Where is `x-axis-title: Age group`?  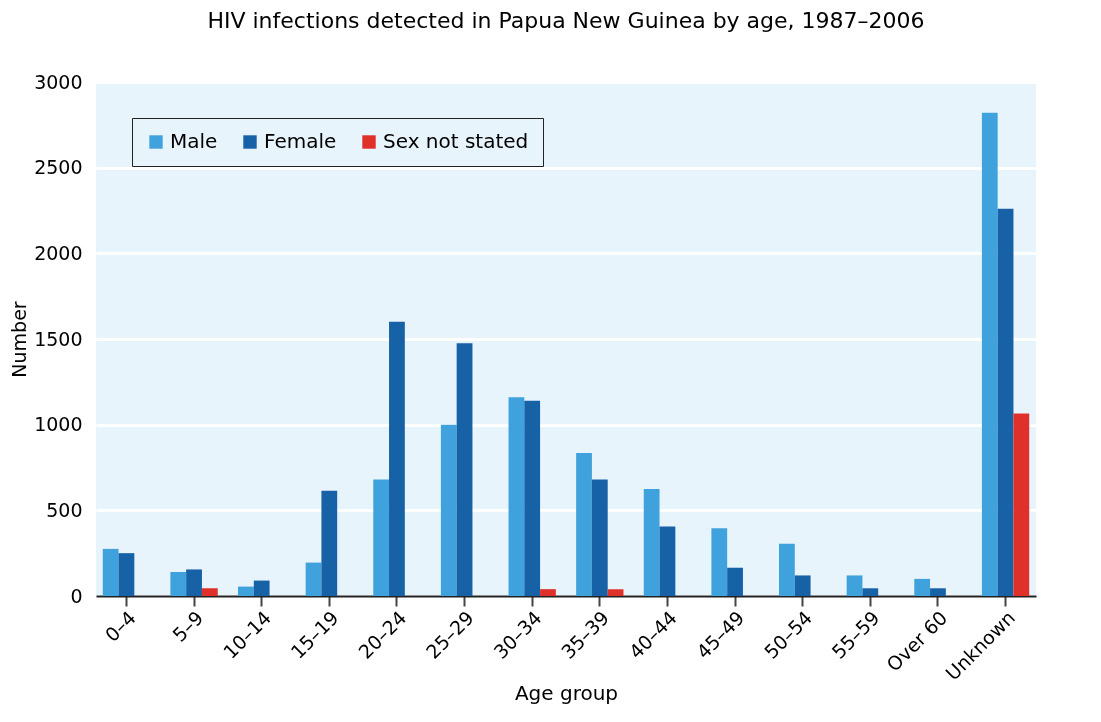 x-axis-title: Age group is located at coordinates (566, 693).